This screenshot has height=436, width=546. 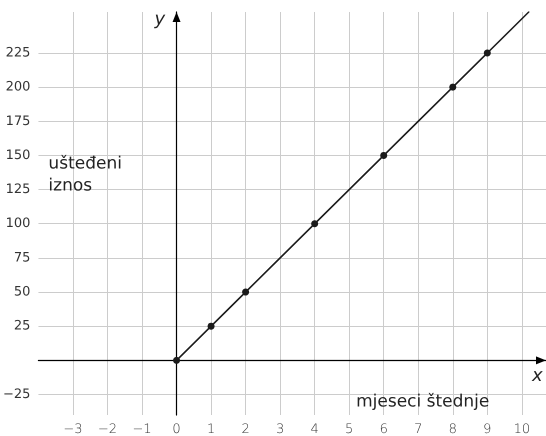 I want to click on y-axis-title: ušteđeni iznos, so click(x=85, y=175).